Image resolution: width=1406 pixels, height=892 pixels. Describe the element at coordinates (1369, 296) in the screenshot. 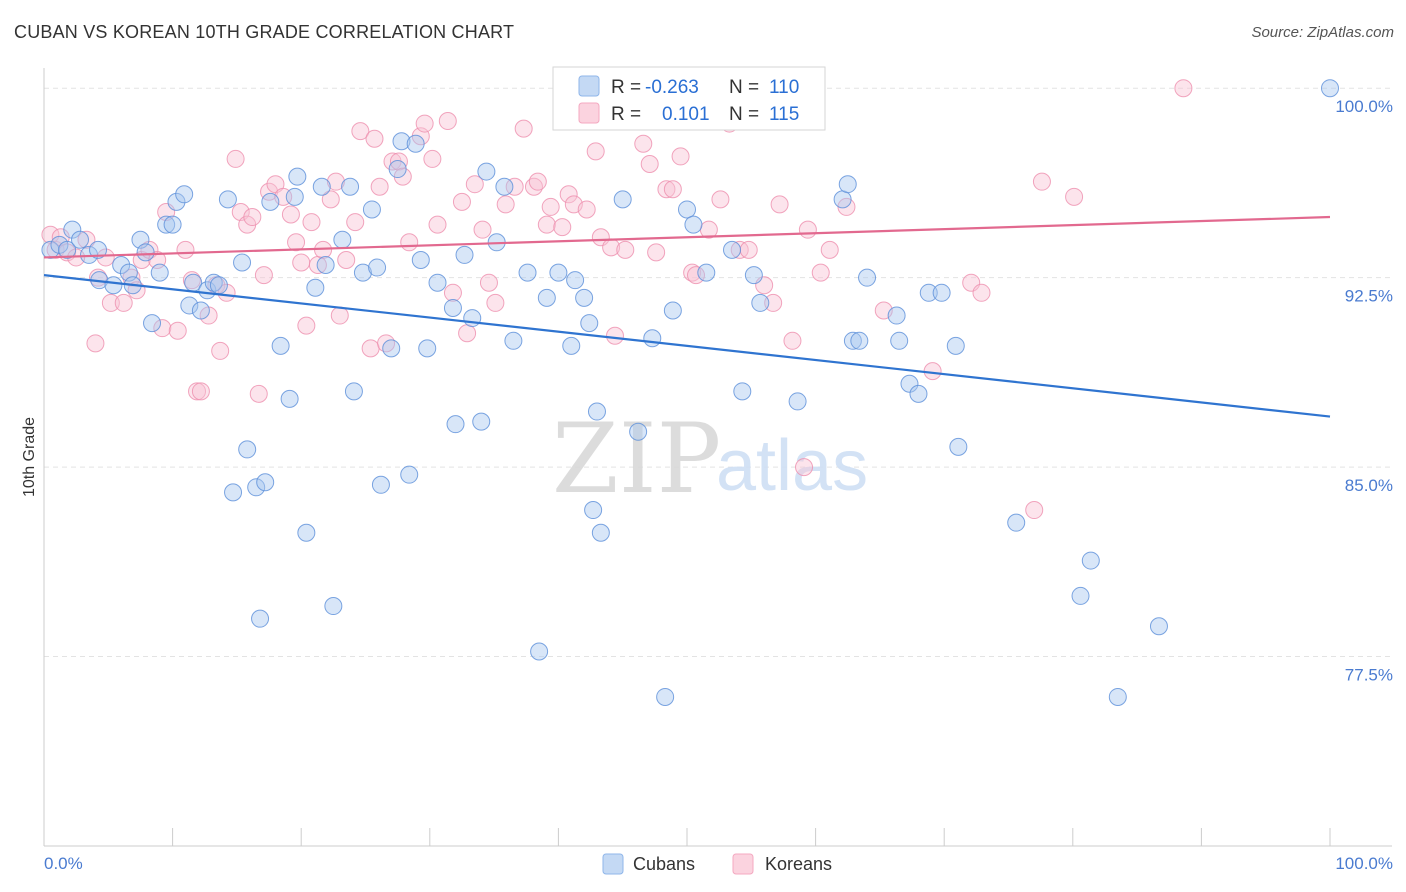

I see `y-tick-label: 92.5%` at that location.